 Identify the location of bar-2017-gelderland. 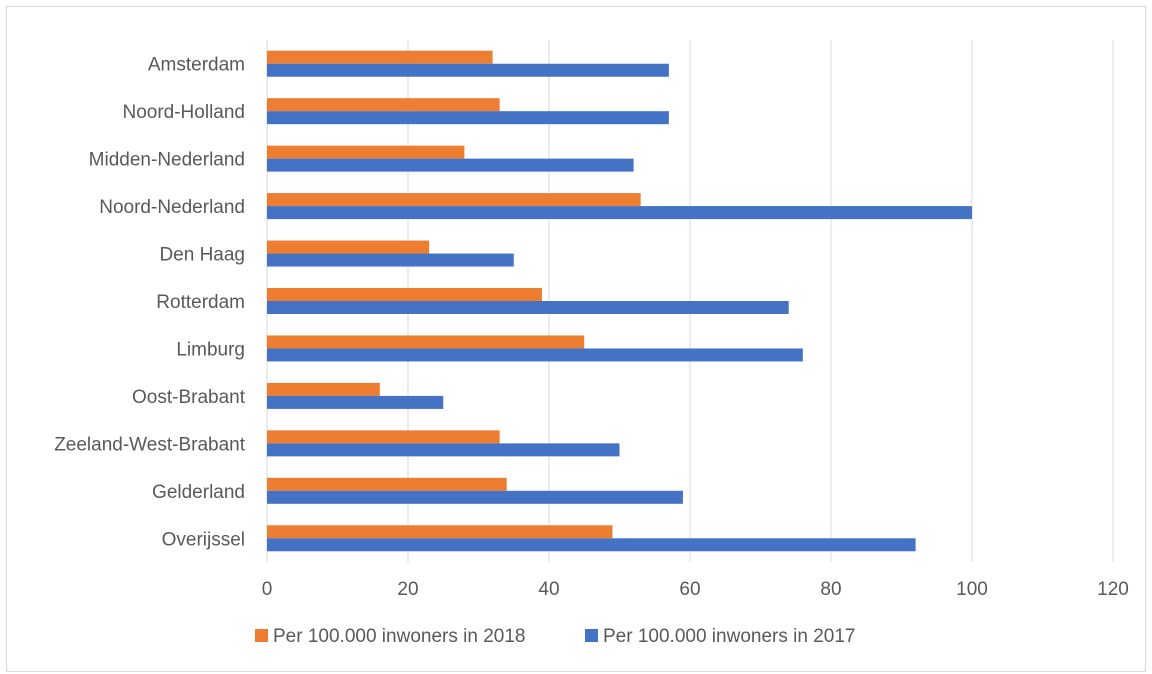
(475, 497).